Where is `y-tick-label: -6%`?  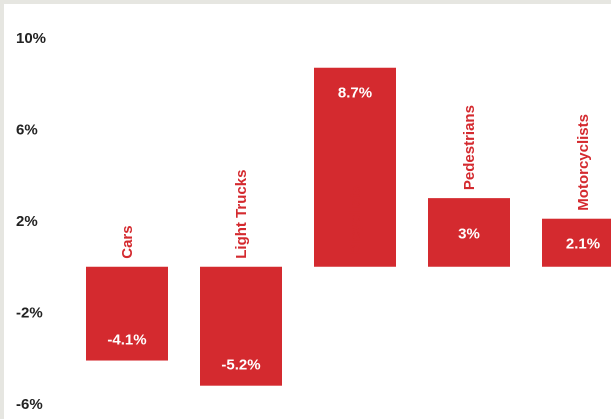
y-tick-label: -6% is located at coordinates (29, 404).